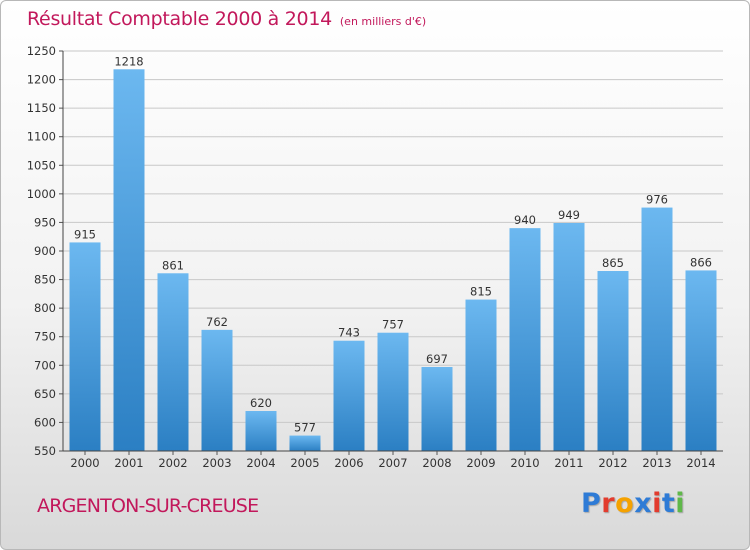 The width and height of the screenshot is (750, 550). Describe the element at coordinates (383, 21) in the screenshot. I see `chart-subtitle: (en milliers d'€)` at that location.